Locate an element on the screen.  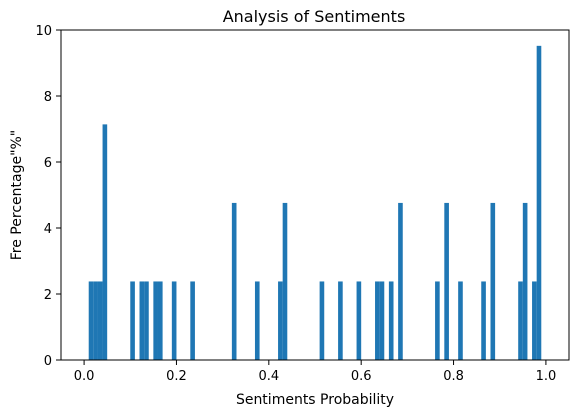
x-tick-label: 0.0 is located at coordinates (84, 376).